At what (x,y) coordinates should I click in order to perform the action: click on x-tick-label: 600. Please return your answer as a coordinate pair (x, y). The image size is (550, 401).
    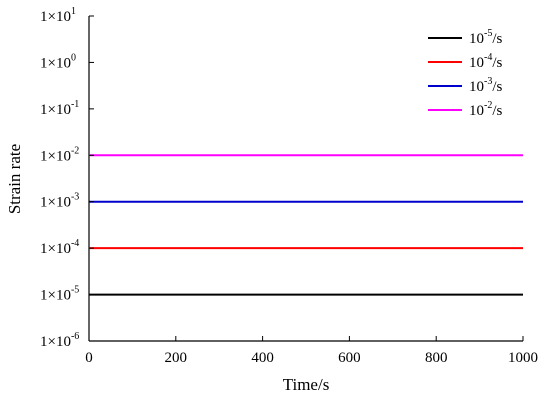
    Looking at the image, I should click on (349, 358).